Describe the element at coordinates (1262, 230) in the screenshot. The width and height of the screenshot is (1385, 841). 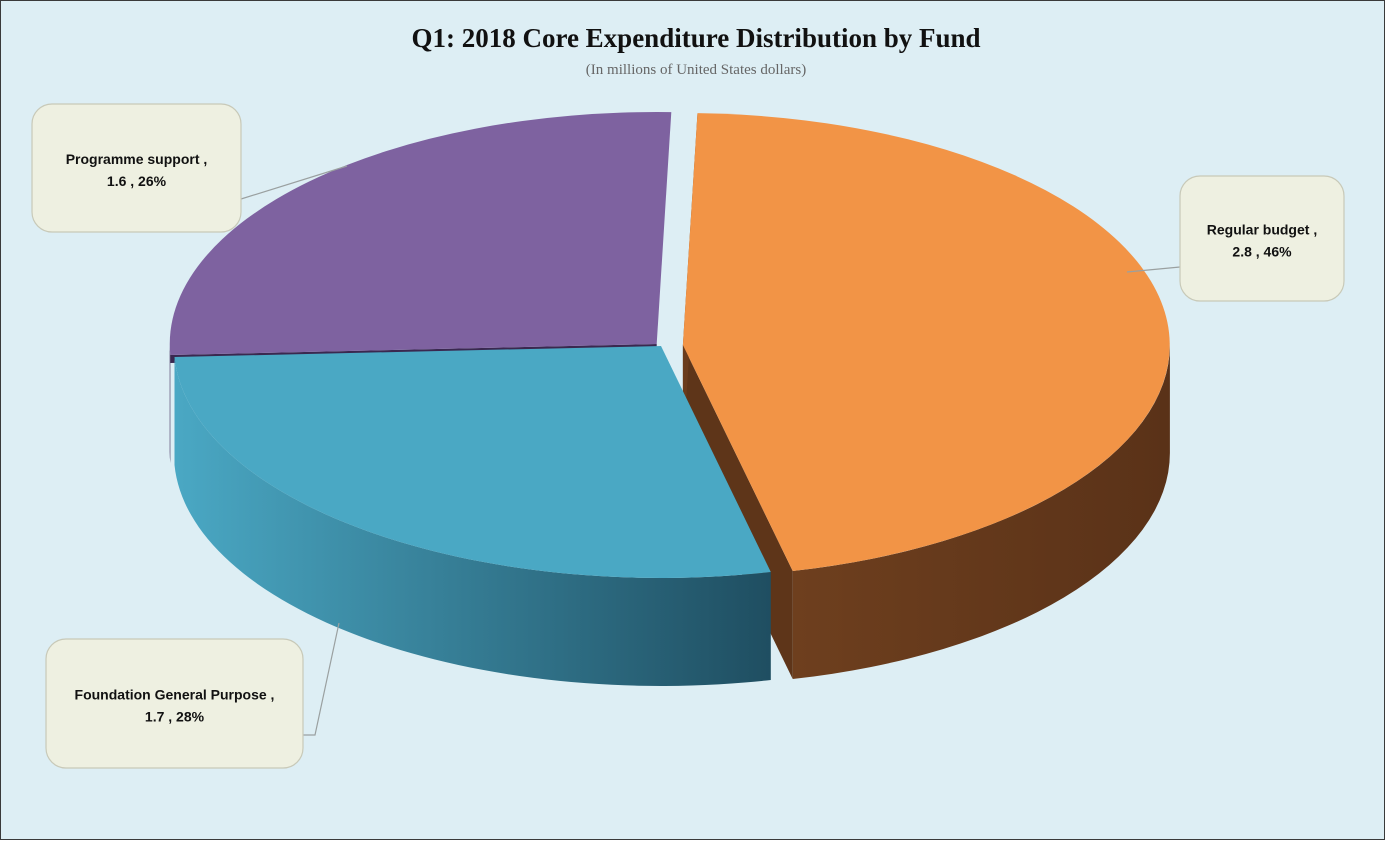
I see `label-category: Regular budget ,` at that location.